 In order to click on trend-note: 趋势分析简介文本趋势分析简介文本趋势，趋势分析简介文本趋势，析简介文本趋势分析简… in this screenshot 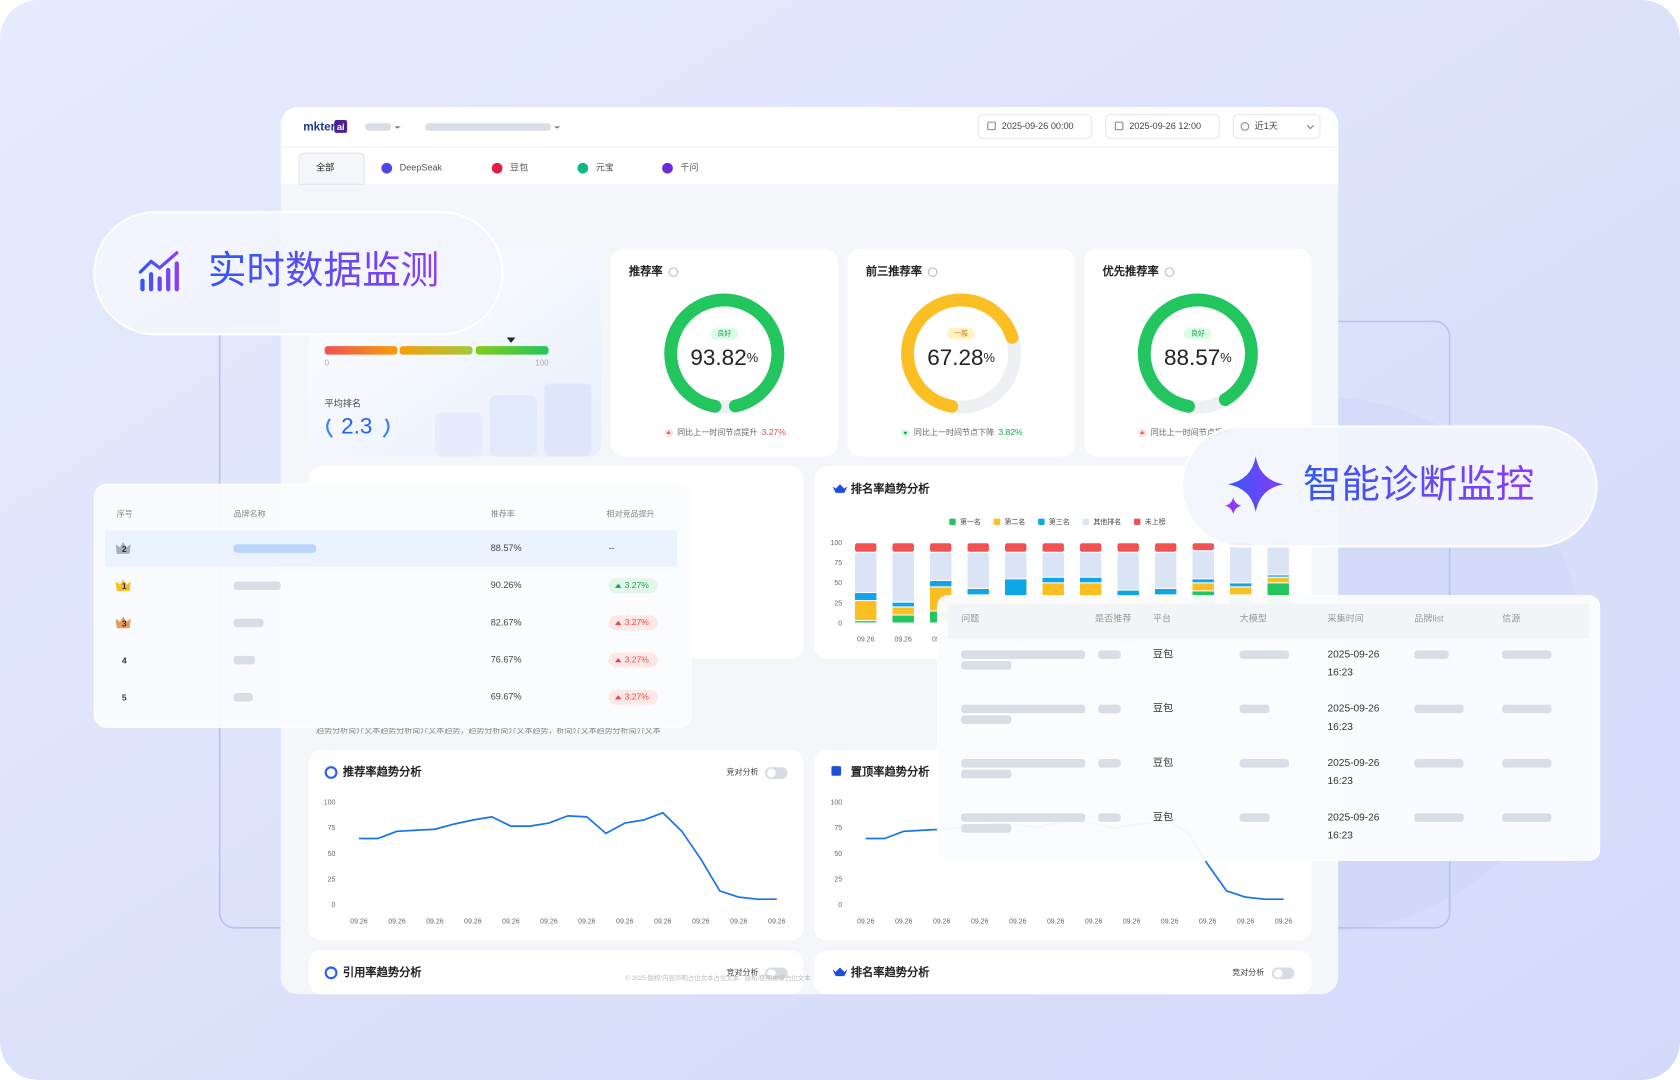, I will do `click(488, 730)`.